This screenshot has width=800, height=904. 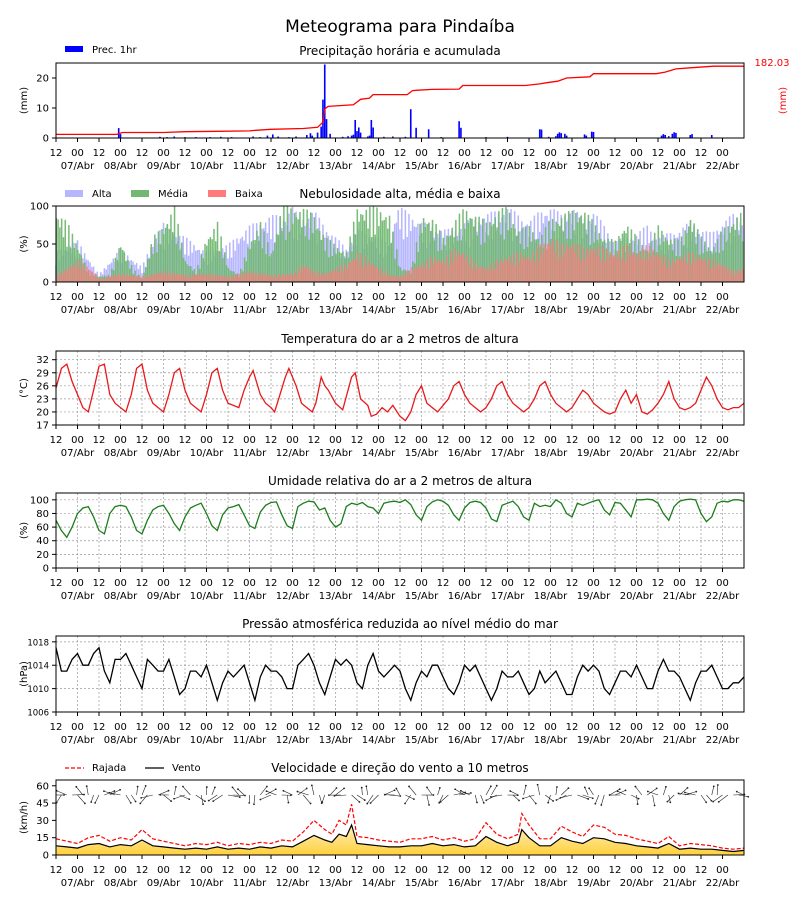 I want to click on x-date-label: 08/Abr, so click(x=121, y=310).